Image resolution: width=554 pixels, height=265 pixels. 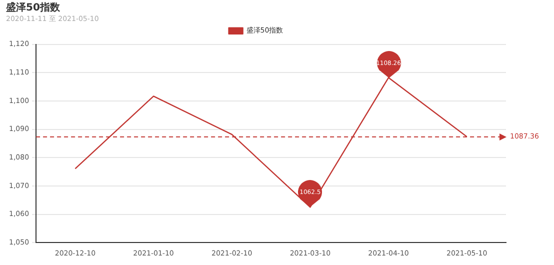 I want to click on chart-title: 盛泽50指数, so click(x=33, y=8).